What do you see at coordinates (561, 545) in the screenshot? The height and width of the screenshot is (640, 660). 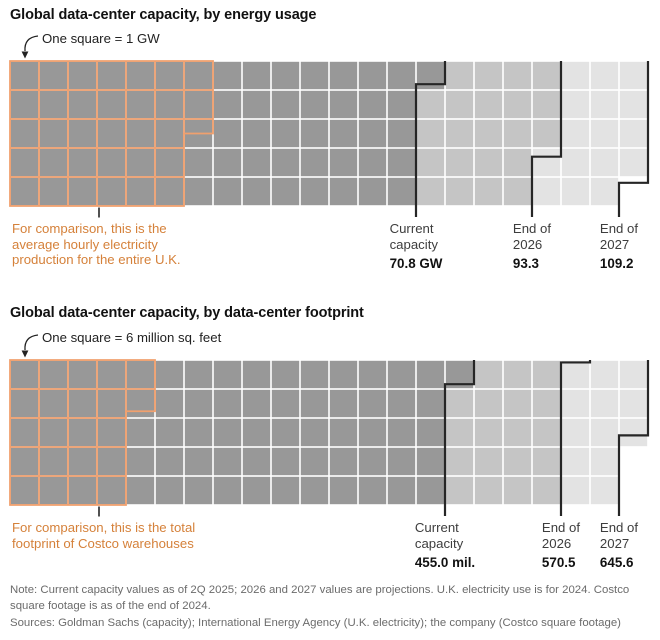 I see `milestone-label: End of 2026 570.5` at bounding box center [561, 545].